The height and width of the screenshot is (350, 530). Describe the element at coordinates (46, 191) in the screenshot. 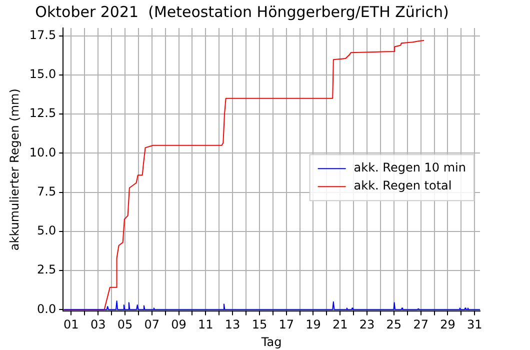

I see `y-tick-label: 7.5` at that location.